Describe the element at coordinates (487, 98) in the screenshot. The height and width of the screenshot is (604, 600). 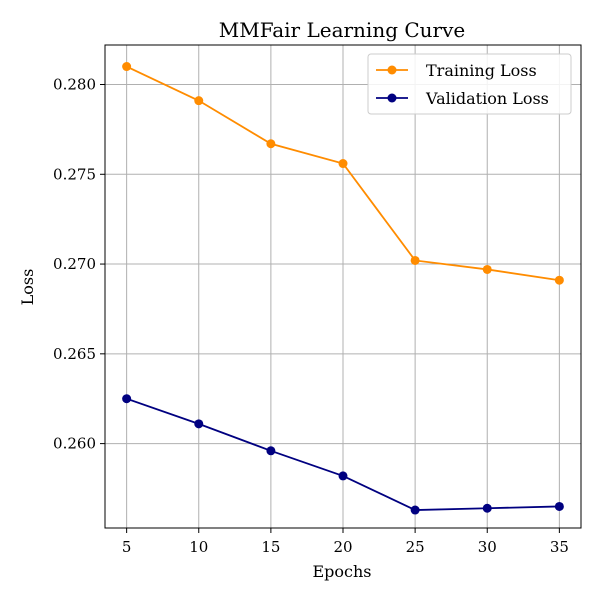
I see `legend-label: Validation Loss` at that location.